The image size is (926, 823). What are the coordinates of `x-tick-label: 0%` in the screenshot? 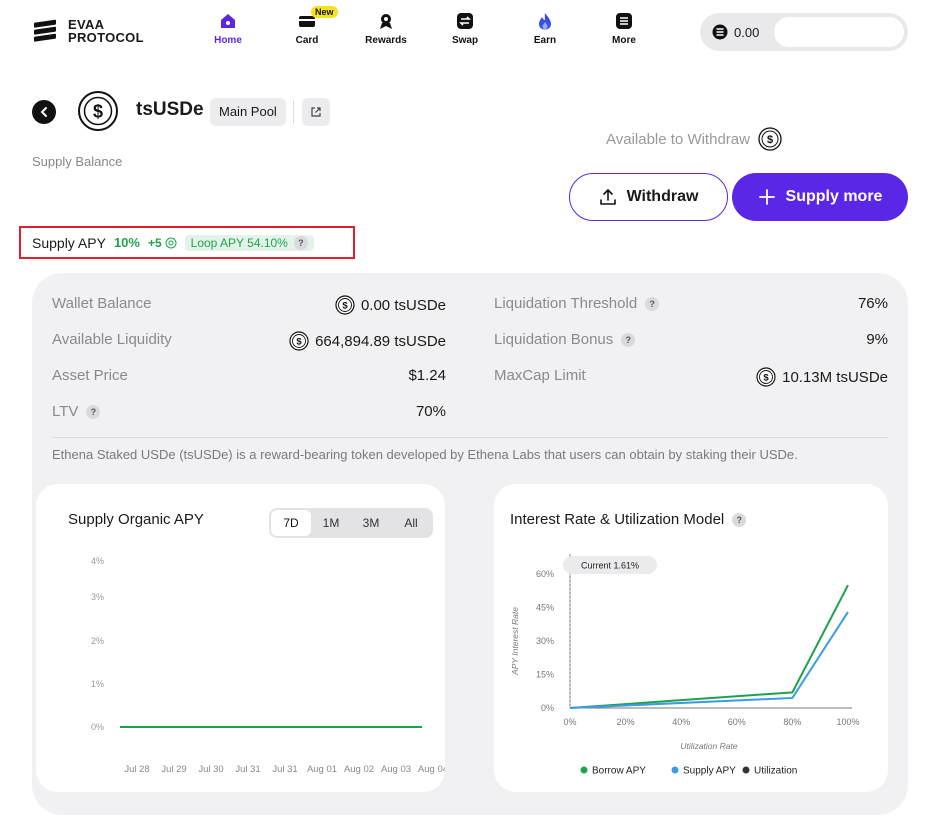 It's located at (569, 722).